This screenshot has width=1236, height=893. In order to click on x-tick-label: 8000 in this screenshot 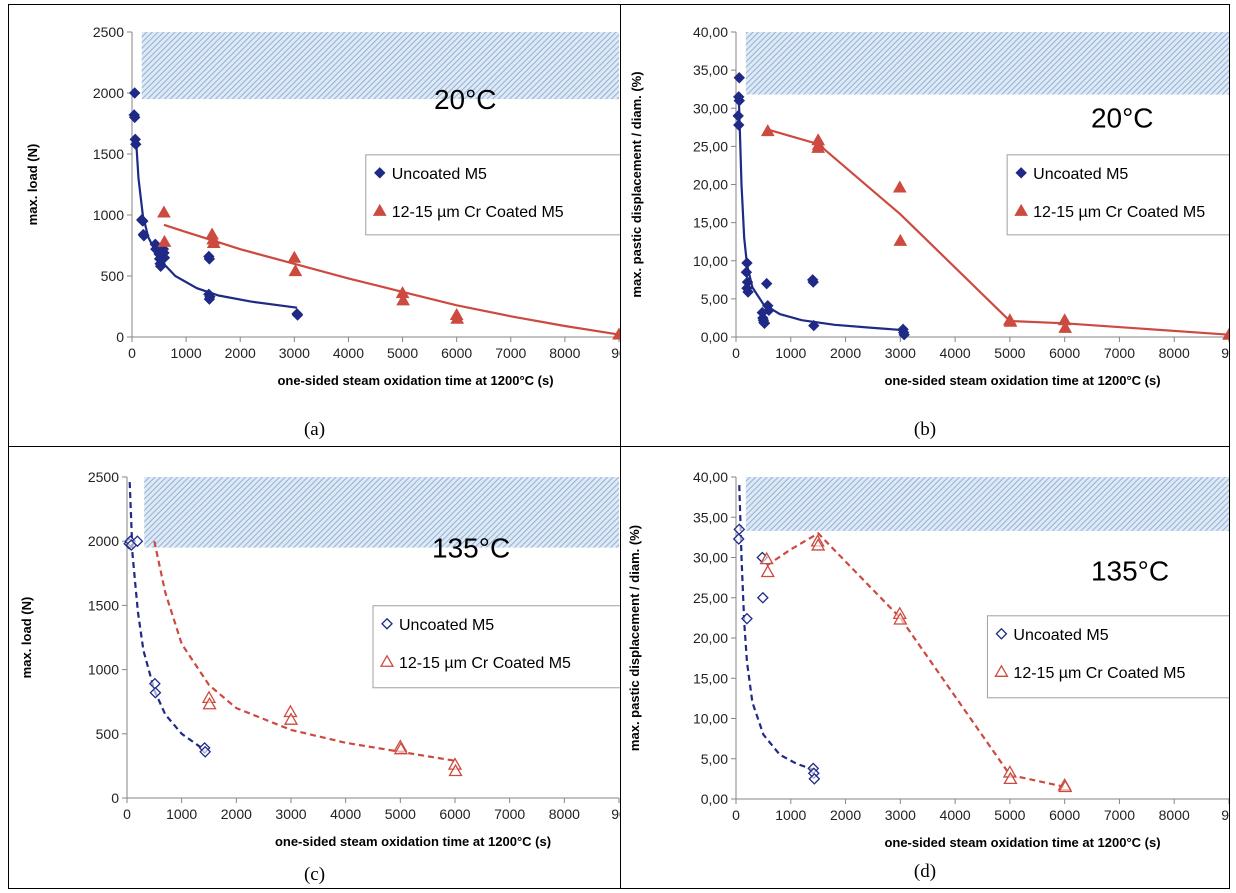, I will do `click(564, 814)`.